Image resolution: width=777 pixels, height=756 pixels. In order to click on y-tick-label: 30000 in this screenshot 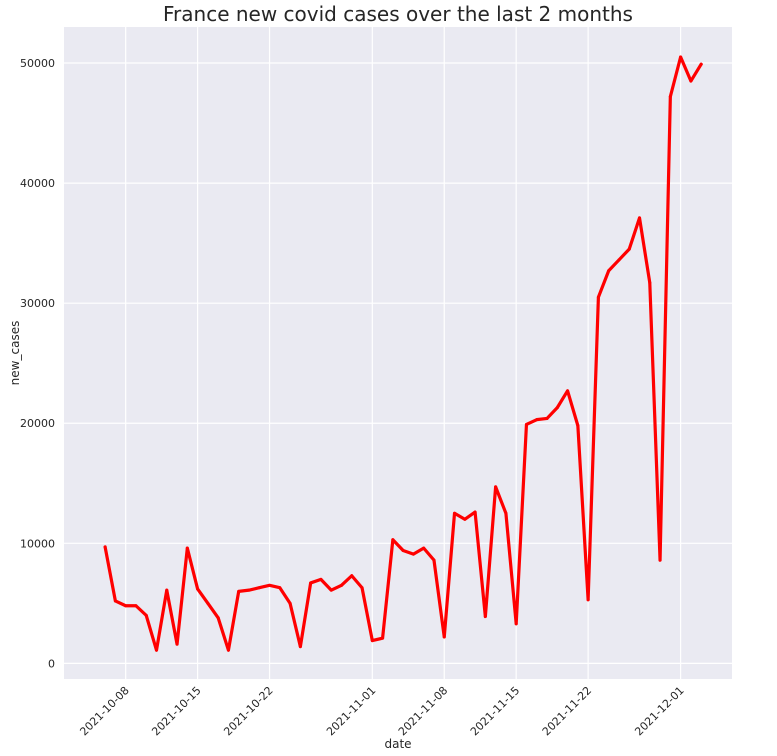, I will do `click(37, 303)`.